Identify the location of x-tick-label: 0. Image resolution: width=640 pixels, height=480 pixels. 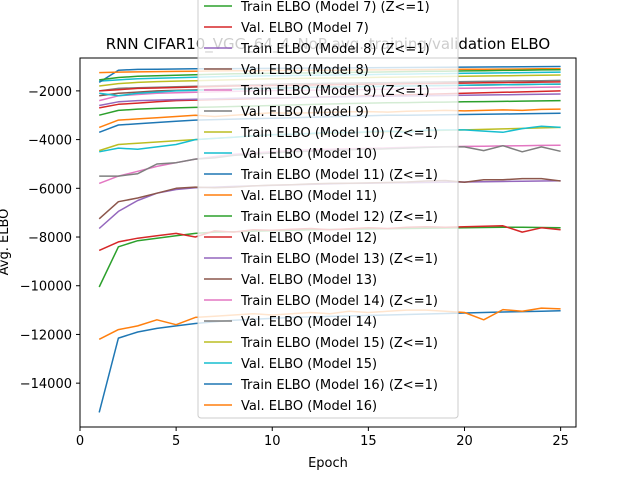
(80, 441).